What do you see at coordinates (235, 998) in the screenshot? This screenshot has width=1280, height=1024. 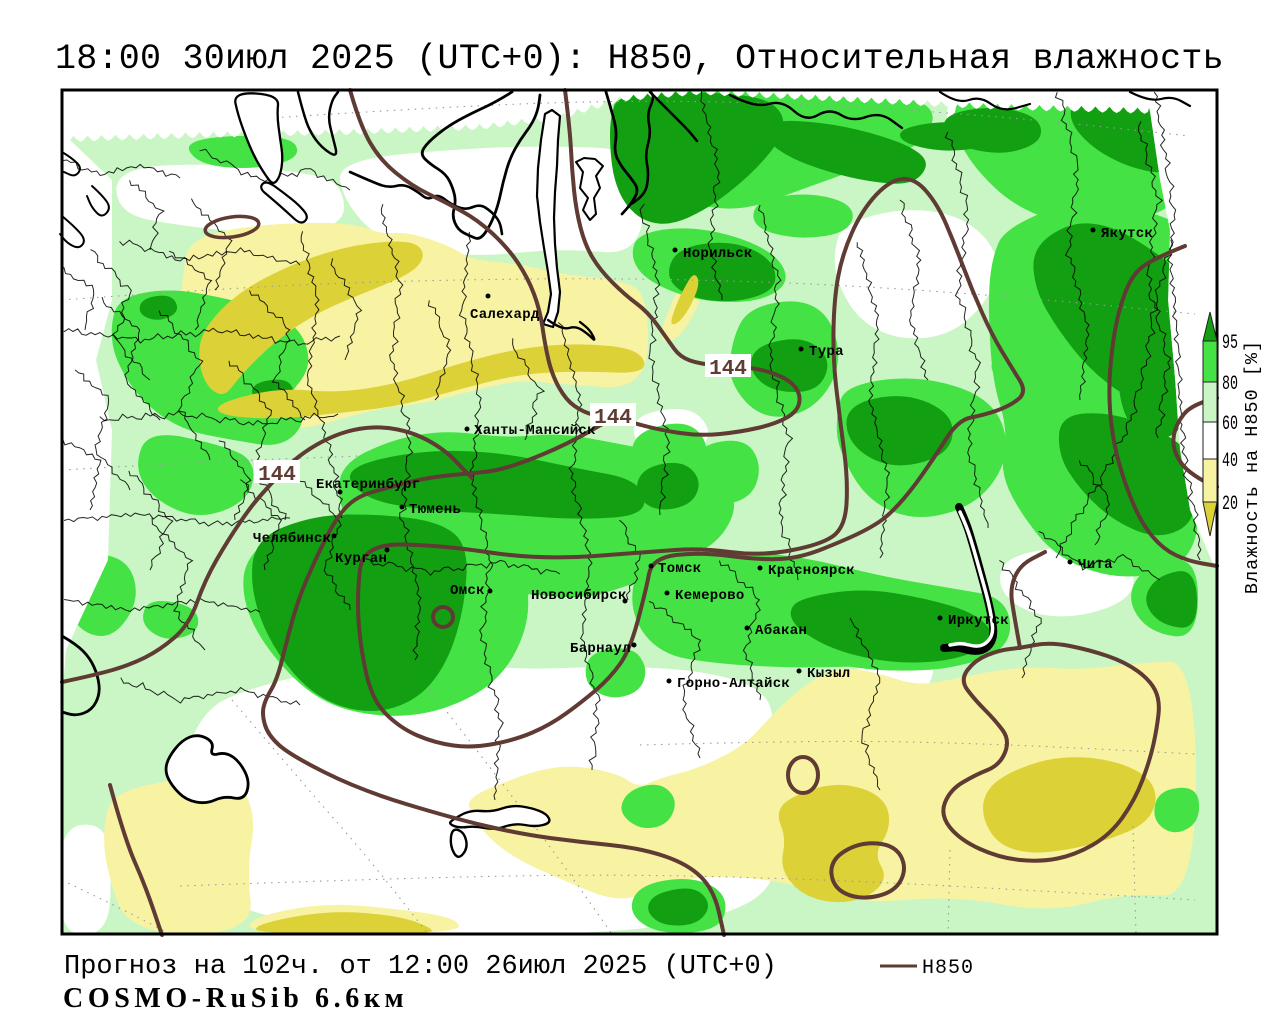 I see `svg-text: COSMO-RuSib 6.6км` at bounding box center [235, 998].